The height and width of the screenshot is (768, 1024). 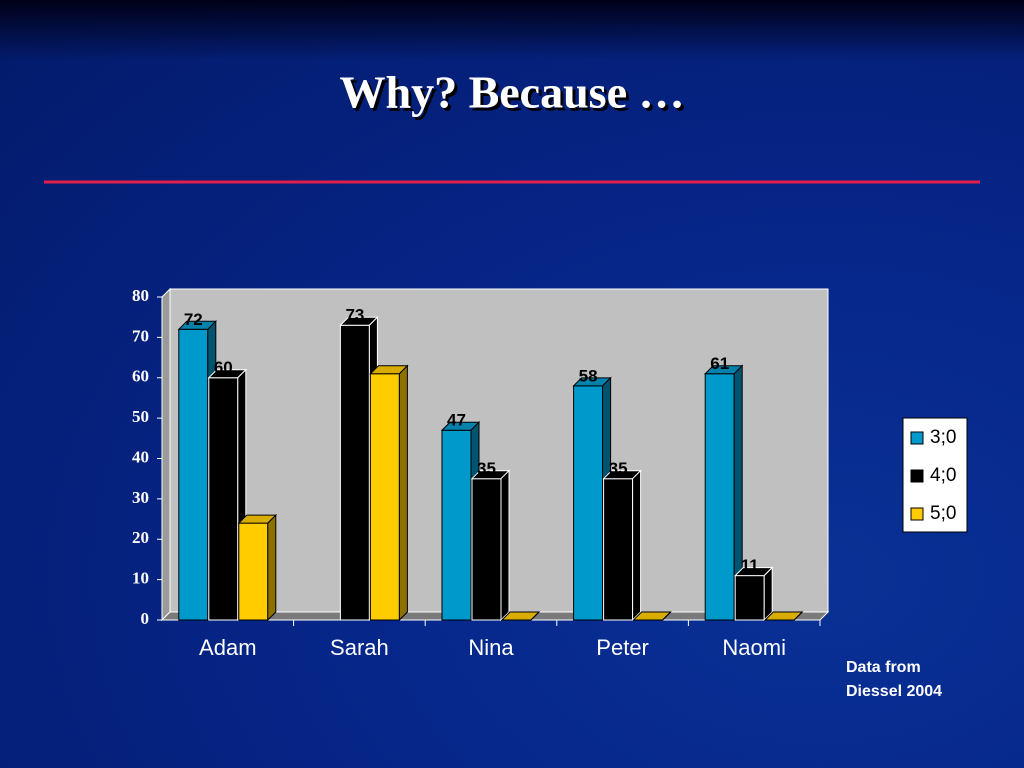 I want to click on annotation: Diessel 2004, so click(x=894, y=691).